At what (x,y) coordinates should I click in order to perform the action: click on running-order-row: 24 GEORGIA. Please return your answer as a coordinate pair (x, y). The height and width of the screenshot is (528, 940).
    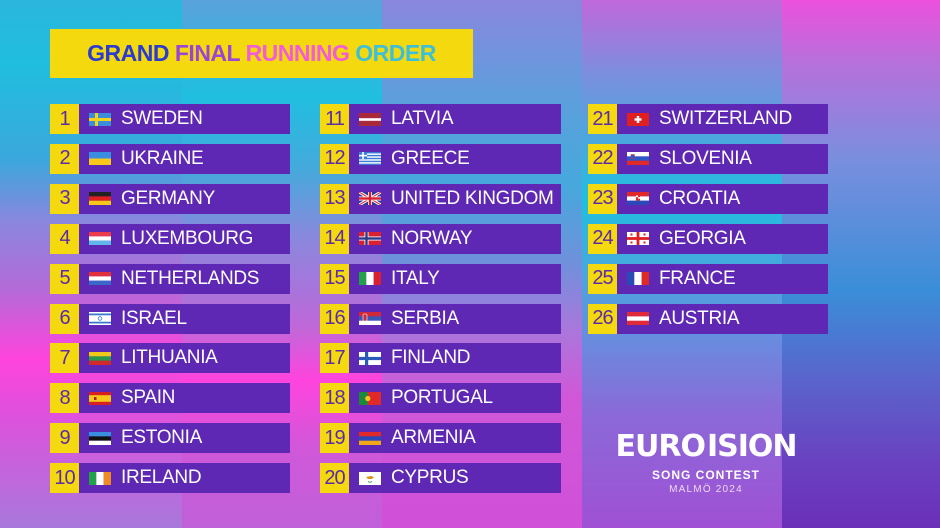
    Looking at the image, I should click on (708, 238).